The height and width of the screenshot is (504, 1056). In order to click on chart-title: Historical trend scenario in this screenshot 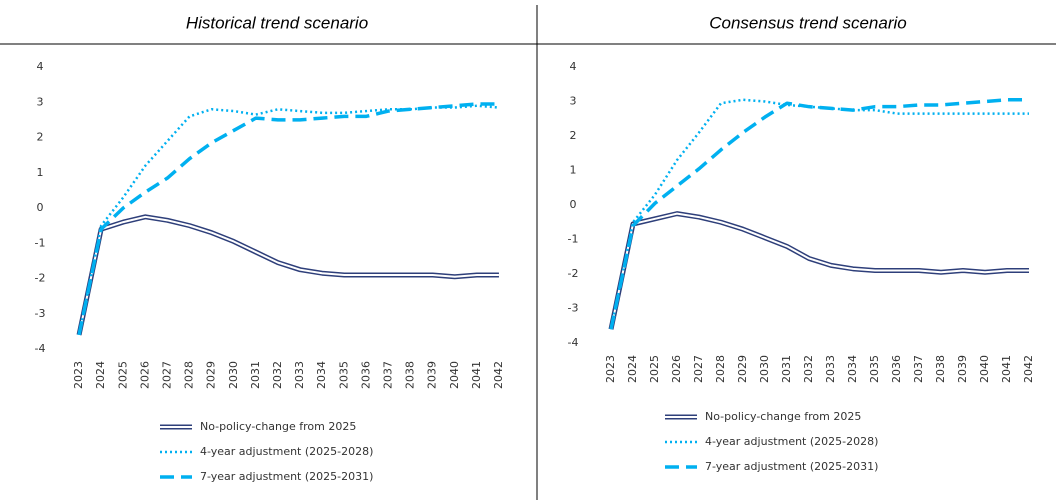, I will do `click(277, 22)`.